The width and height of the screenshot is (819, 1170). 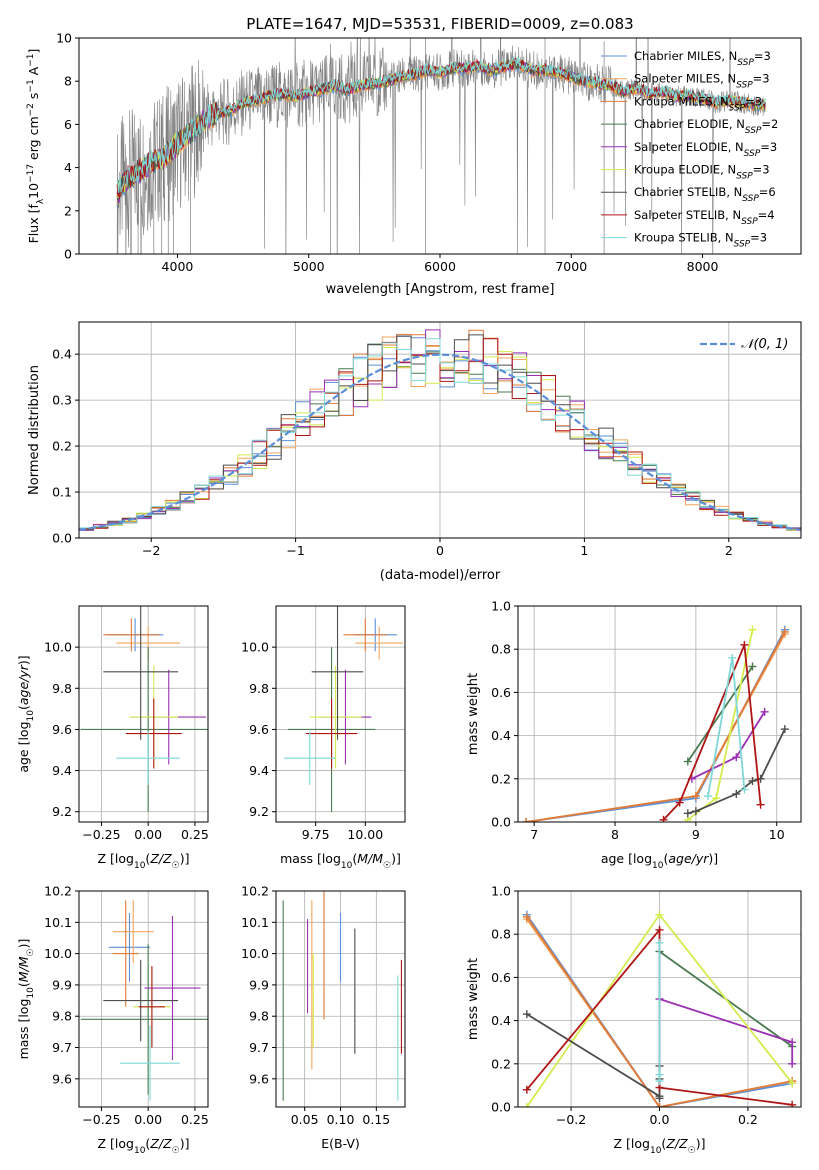 I want to click on y-tick-label: 0.1, so click(x=62, y=492).